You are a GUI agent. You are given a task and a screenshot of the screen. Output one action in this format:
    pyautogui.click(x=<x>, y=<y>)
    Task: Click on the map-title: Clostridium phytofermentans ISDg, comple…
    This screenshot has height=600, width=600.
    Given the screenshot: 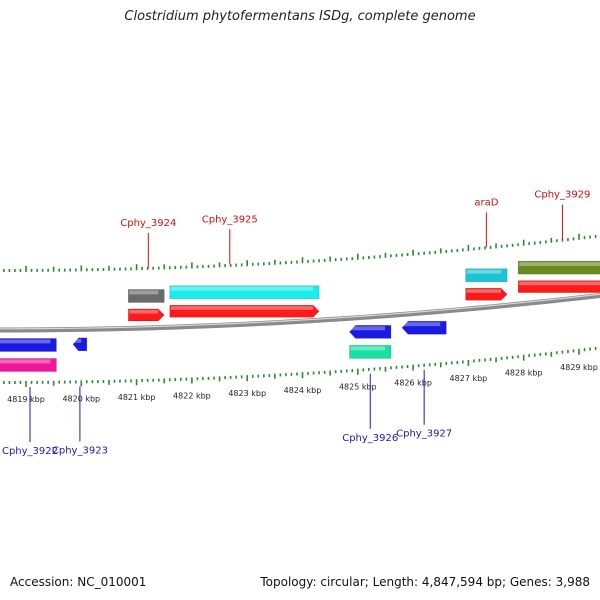 What is the action you would take?
    pyautogui.click(x=300, y=16)
    